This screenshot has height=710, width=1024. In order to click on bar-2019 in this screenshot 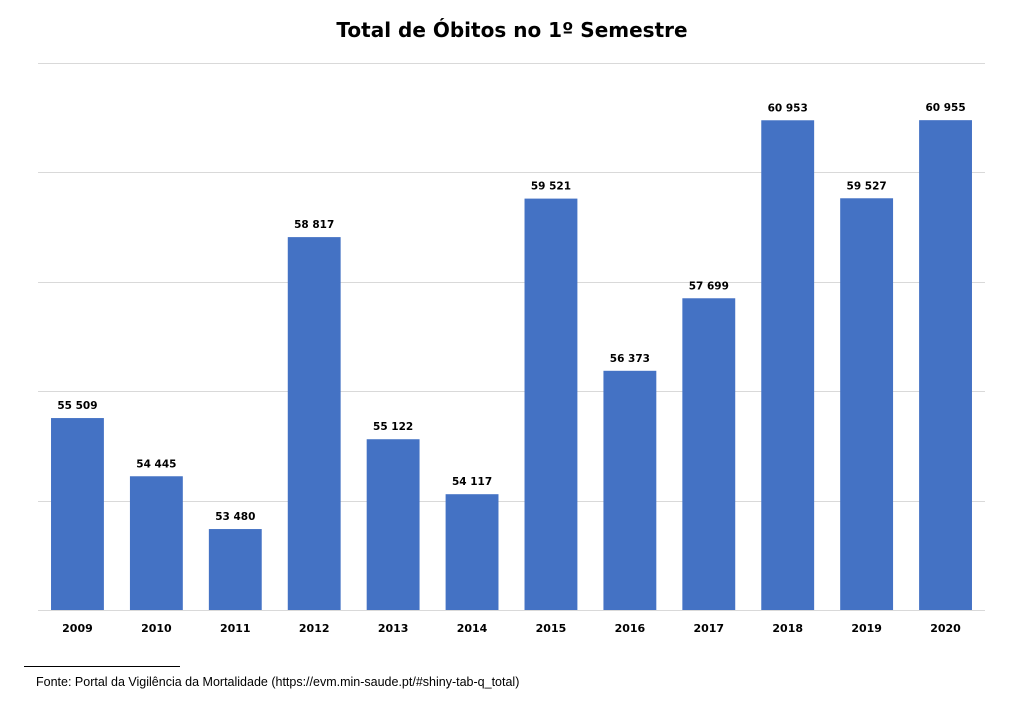, I will do `click(867, 404)`.